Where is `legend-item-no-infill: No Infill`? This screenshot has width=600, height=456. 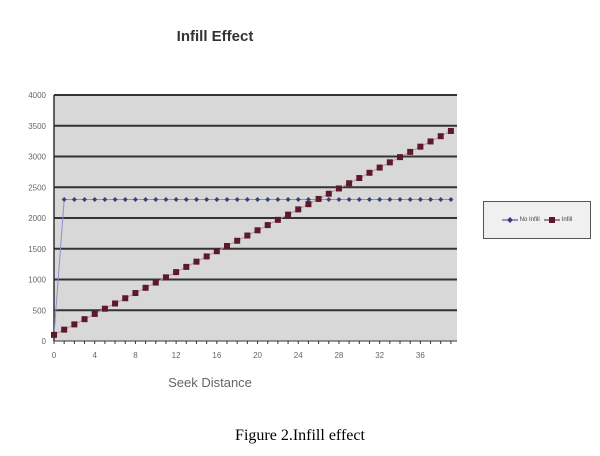
legend-item-no-infill: No Infill is located at coordinates (520, 220).